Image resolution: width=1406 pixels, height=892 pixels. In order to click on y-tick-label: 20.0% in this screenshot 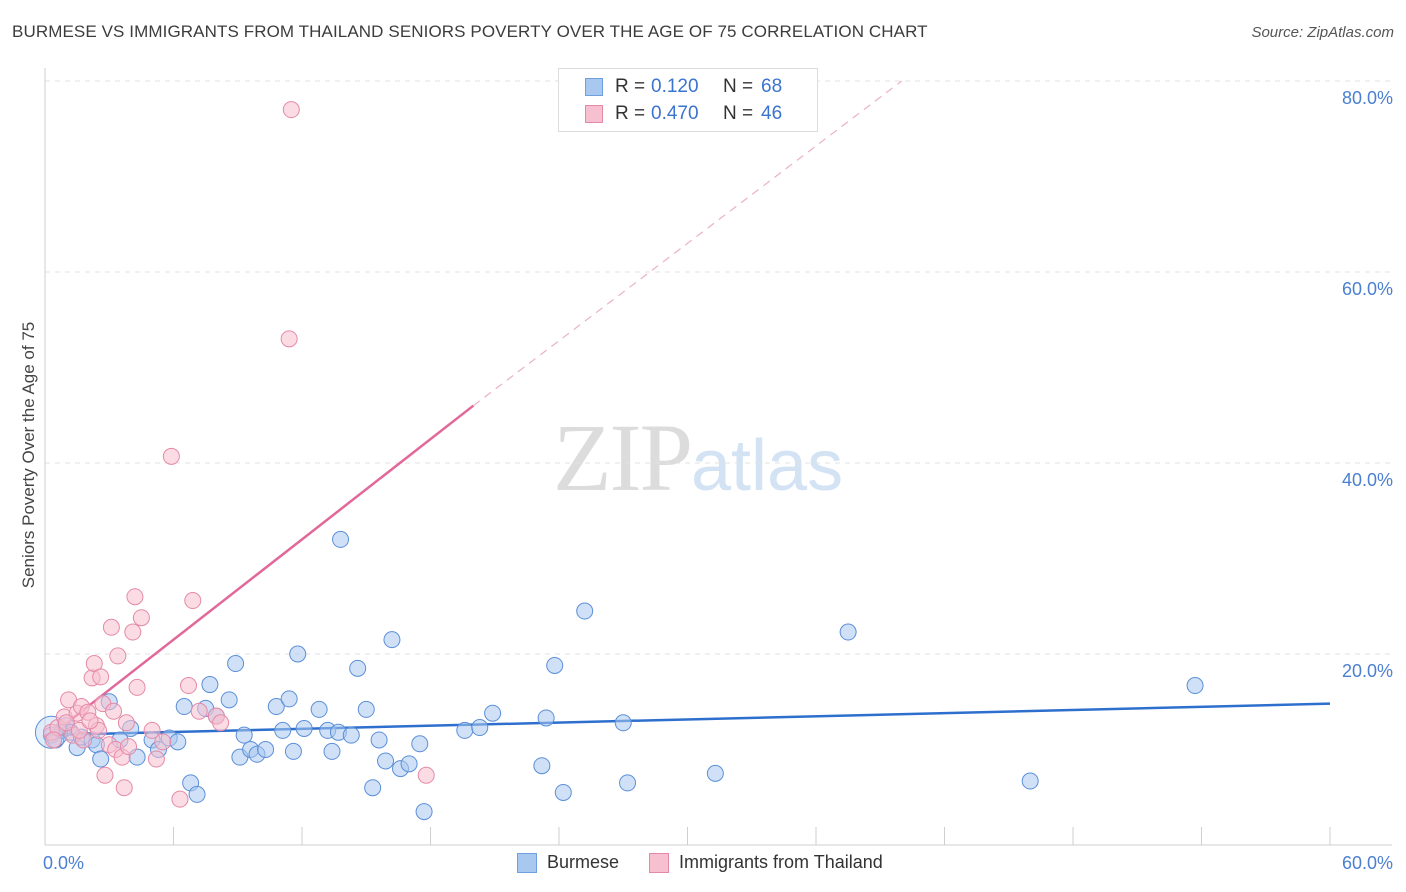, I will do `click(1367, 671)`.